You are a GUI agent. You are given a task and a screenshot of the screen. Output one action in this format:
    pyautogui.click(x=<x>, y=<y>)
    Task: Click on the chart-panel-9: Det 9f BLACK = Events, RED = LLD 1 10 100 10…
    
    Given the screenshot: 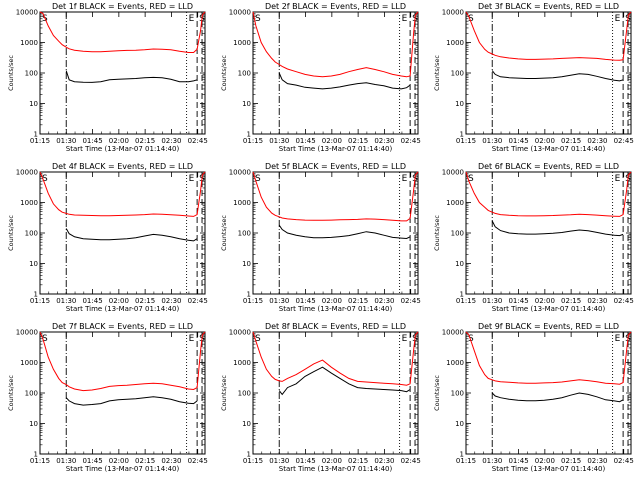 What is the action you would take?
    pyautogui.click(x=533, y=397)
    